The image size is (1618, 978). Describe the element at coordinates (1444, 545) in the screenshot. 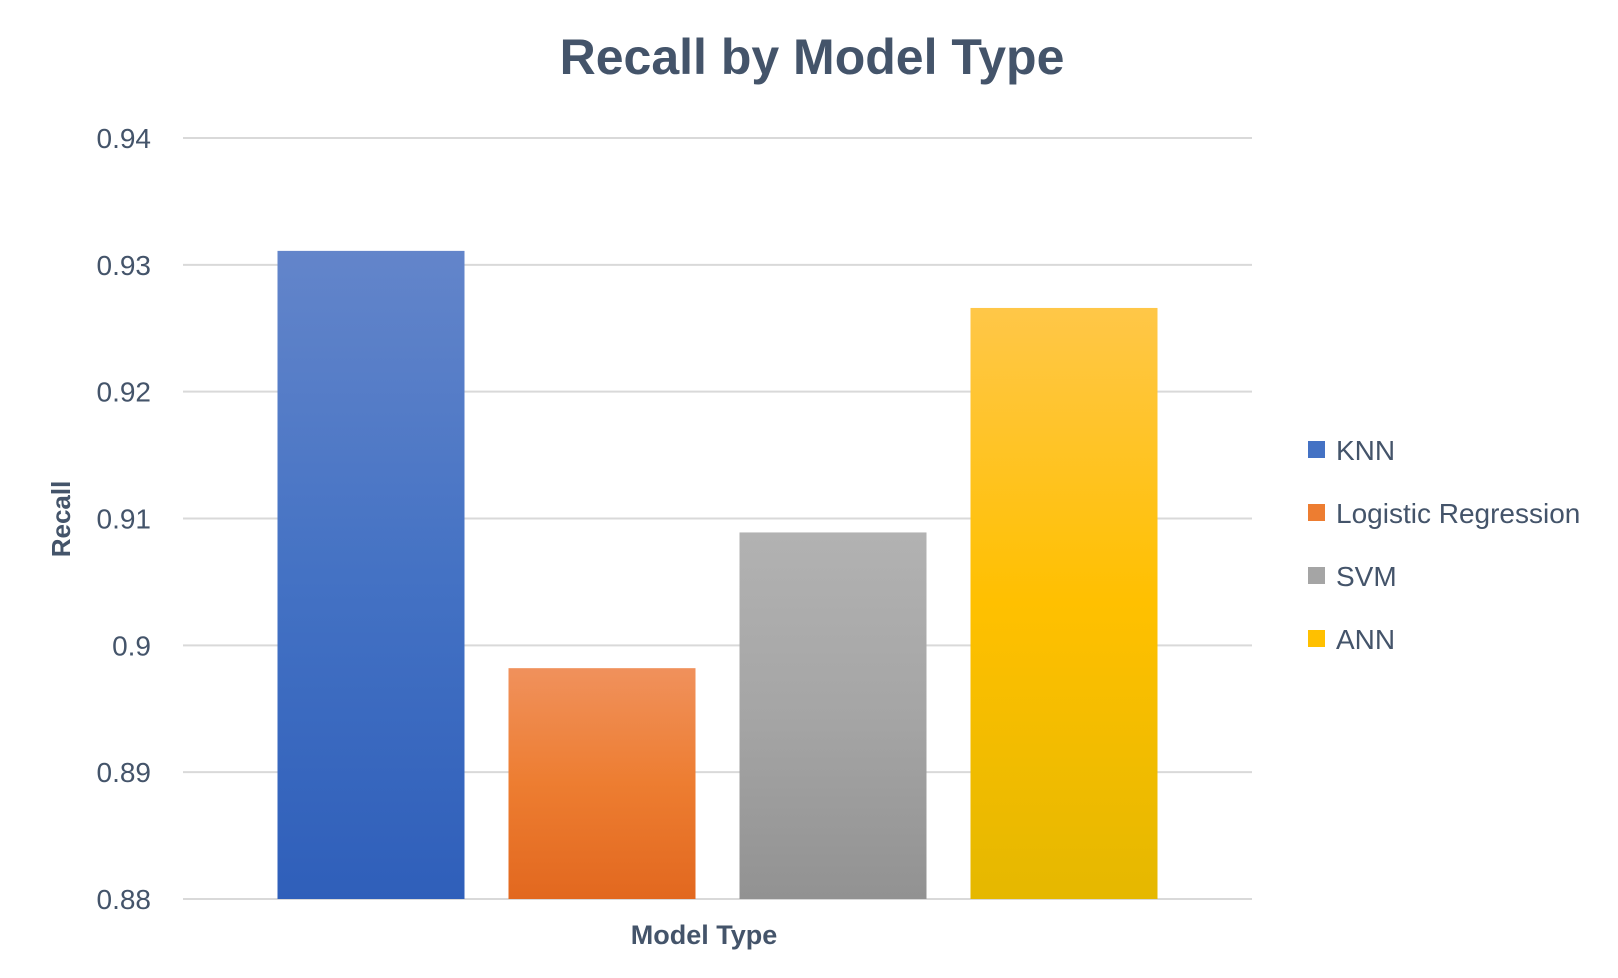

I see `legend: KNN Logistic Regression SVM ANN` at that location.